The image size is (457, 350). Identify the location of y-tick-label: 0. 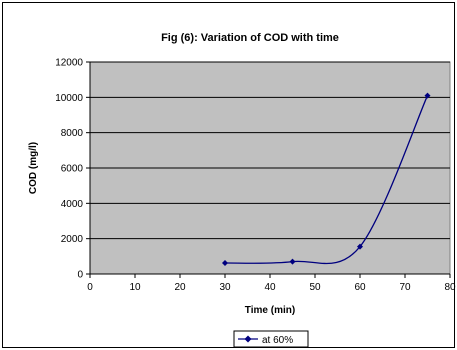
(80, 275).